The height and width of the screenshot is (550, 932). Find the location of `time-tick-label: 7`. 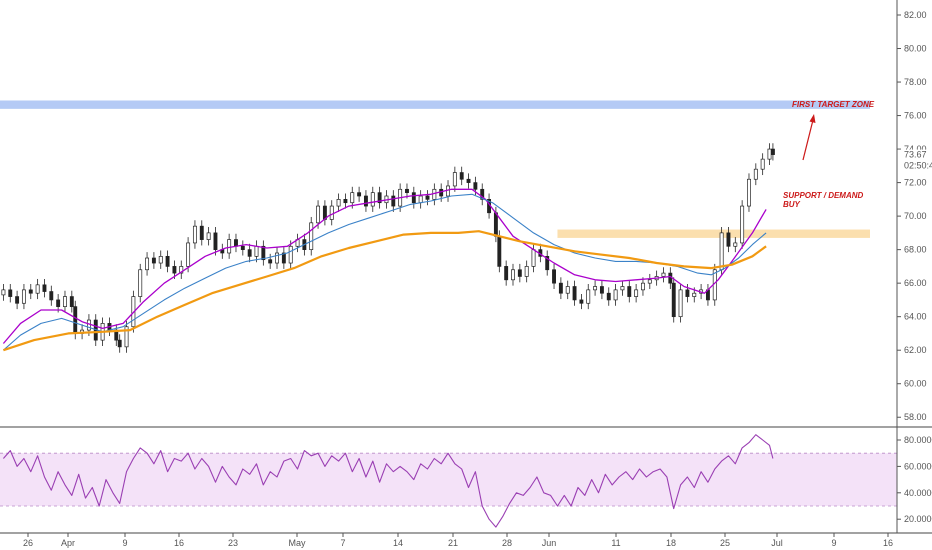

time-tick-label: 7 is located at coordinates (342, 543).